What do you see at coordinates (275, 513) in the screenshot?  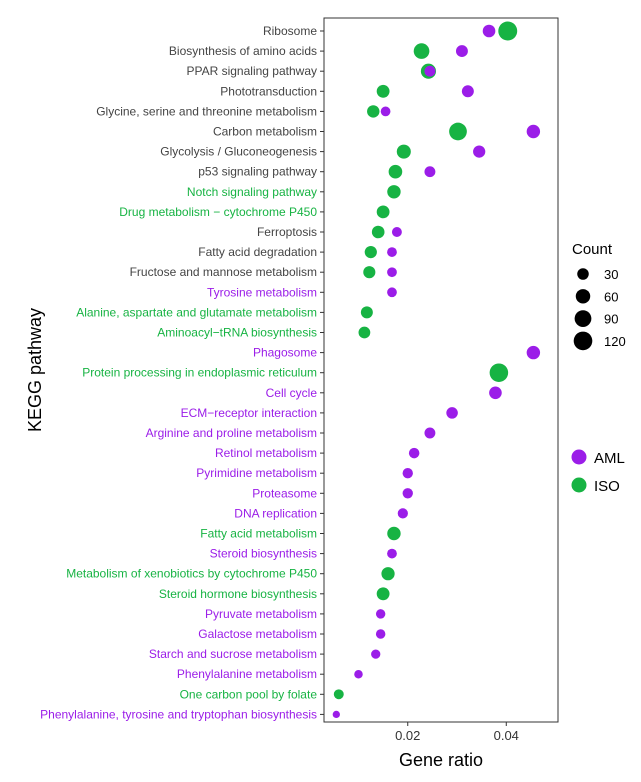 I see `category-label: DNA replication` at bounding box center [275, 513].